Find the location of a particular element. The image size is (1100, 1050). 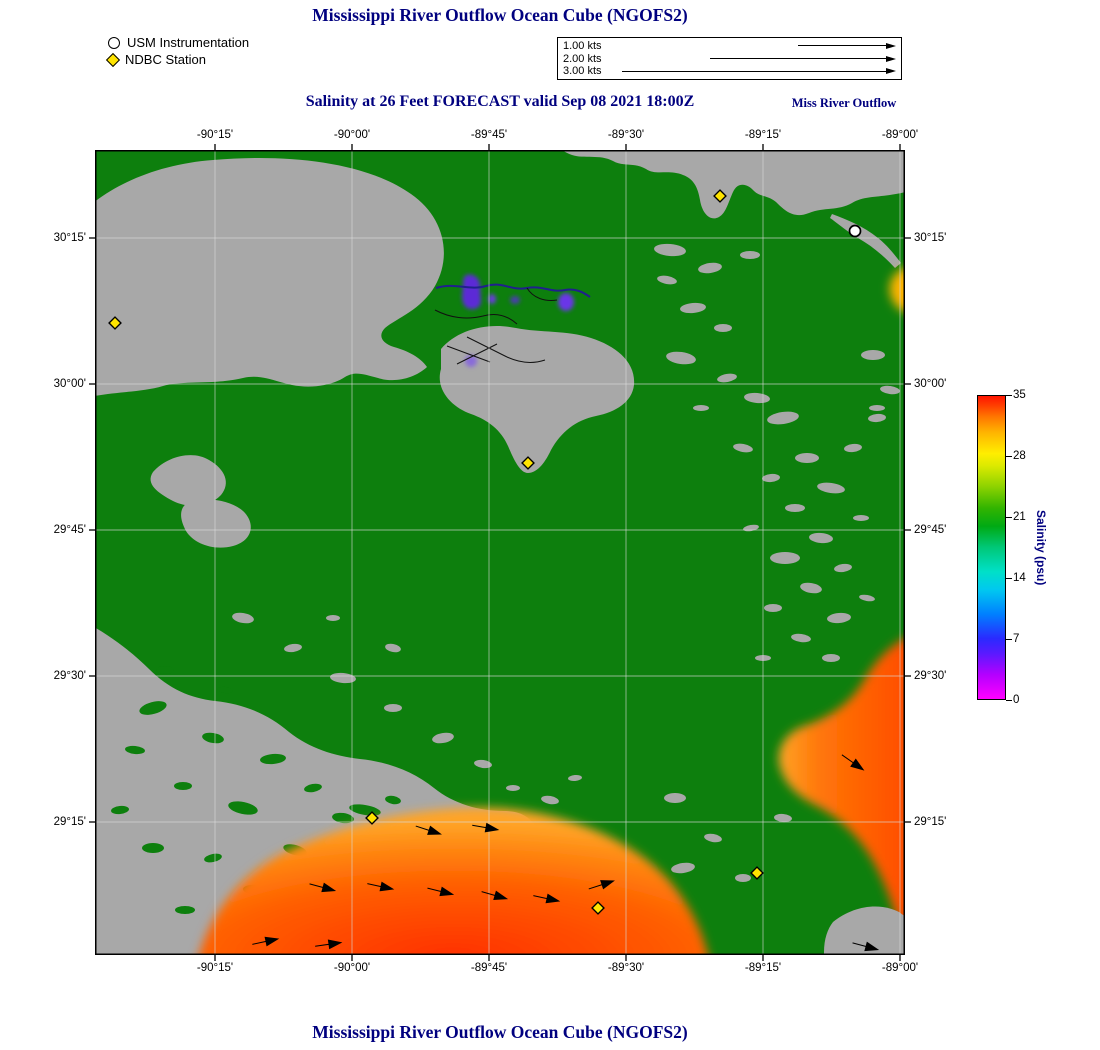

lon-label-top: -90°00' is located at coordinates (352, 135).